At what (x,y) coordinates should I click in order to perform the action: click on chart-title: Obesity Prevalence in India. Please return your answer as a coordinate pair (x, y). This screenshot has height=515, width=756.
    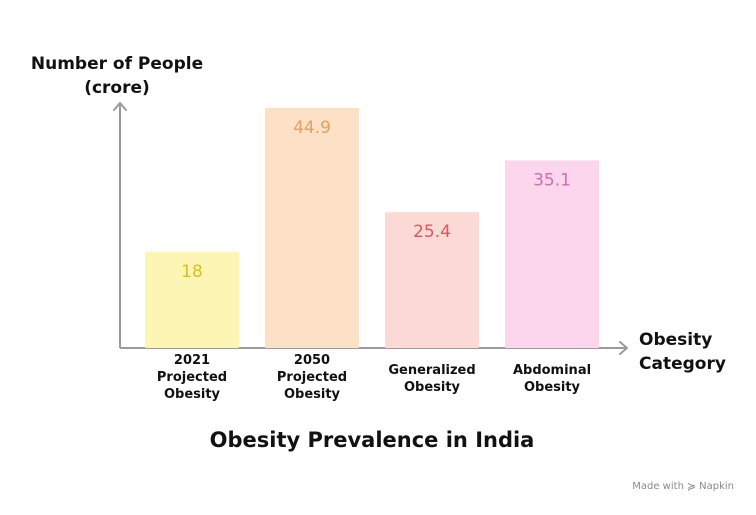
    Looking at the image, I should click on (372, 440).